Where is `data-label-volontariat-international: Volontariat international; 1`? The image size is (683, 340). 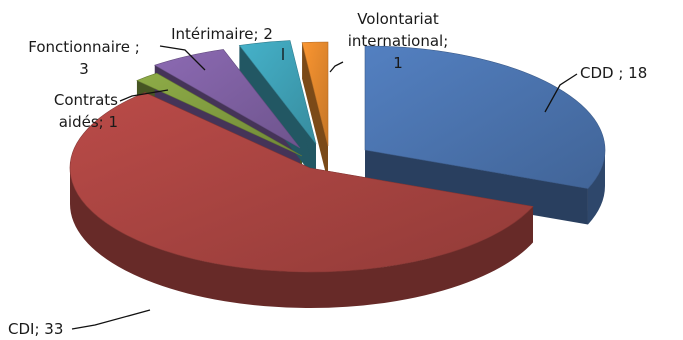 data-label-volontariat-international: Volontariat international; 1 is located at coordinates (398, 41).